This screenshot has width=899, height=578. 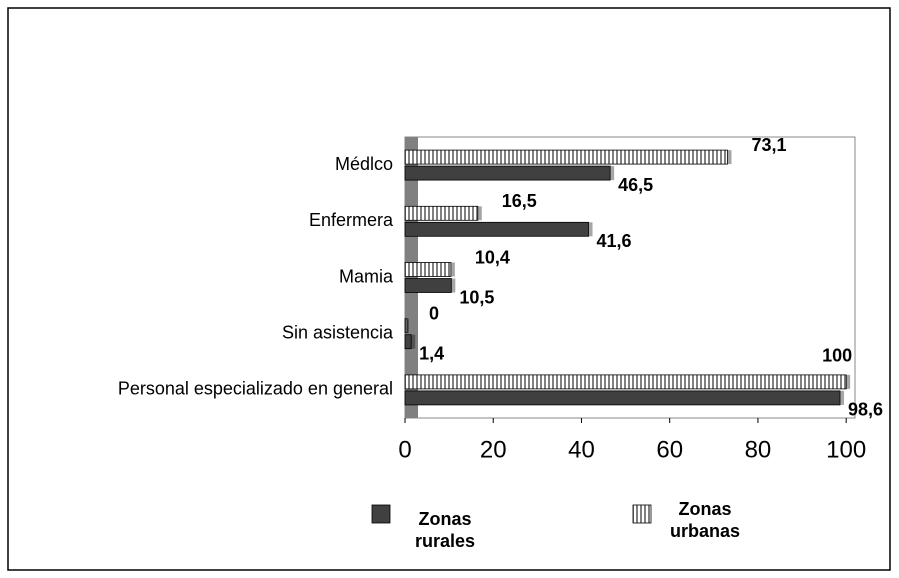 What do you see at coordinates (338, 332) in the screenshot?
I see `category-label: Sin asistencia` at bounding box center [338, 332].